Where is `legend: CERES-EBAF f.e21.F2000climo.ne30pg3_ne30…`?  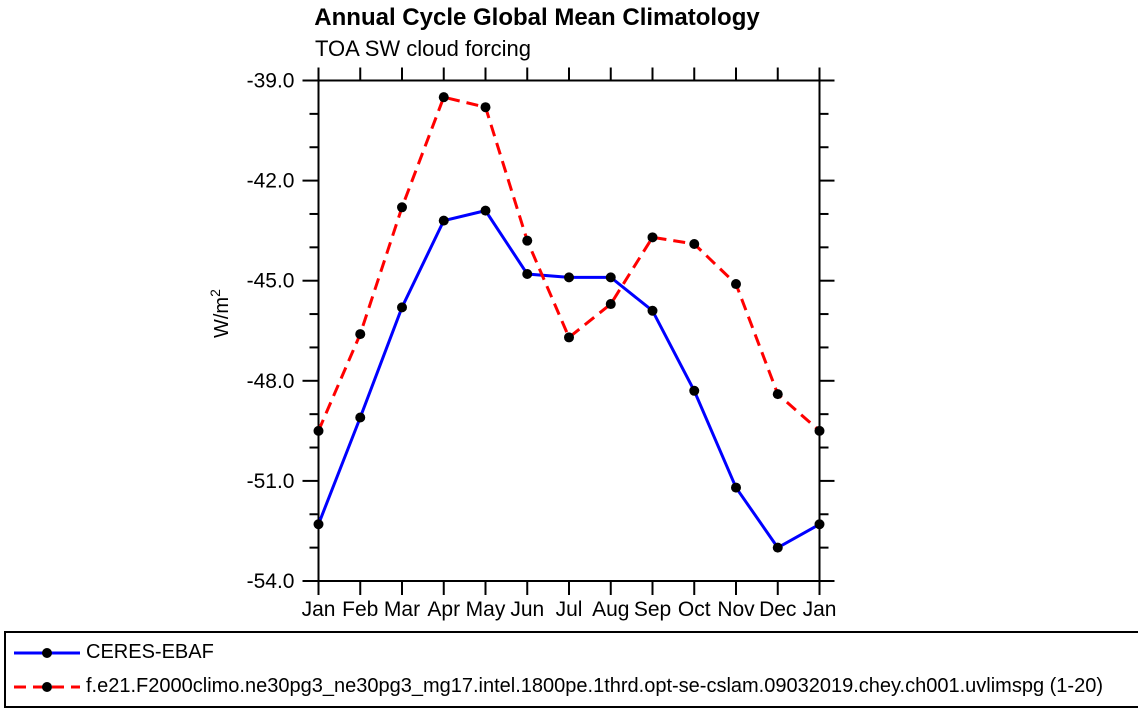 legend: CERES-EBAF f.e21.F2000climo.ne30pg3_ne30… is located at coordinates (571, 669).